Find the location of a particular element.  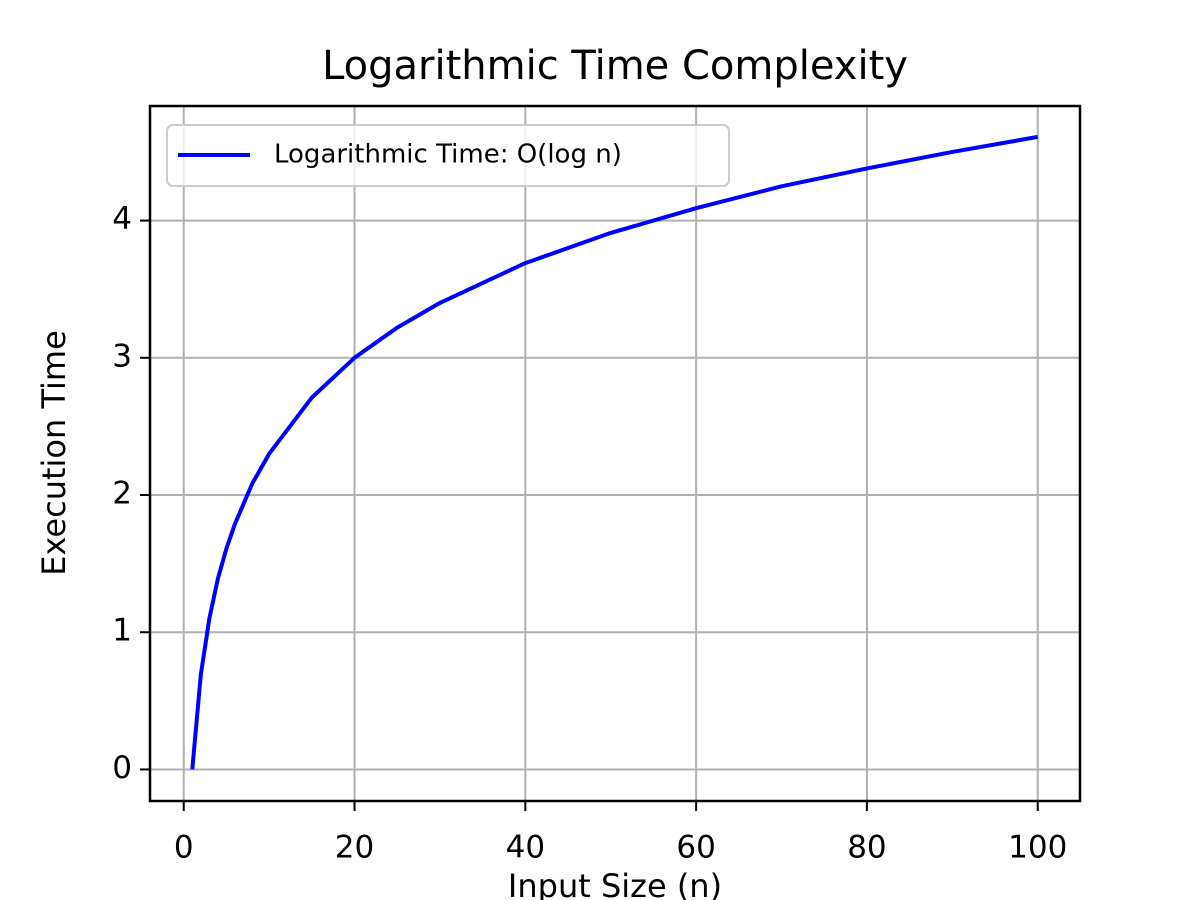

y-tick-label: 3 is located at coordinates (122, 356).